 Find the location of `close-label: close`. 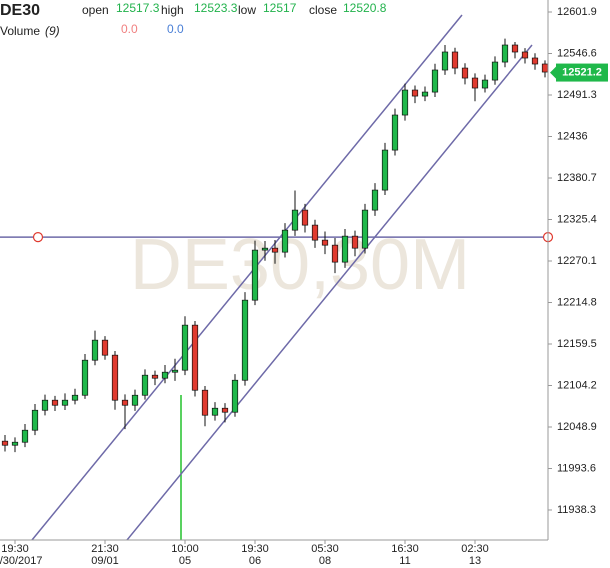

close-label: close is located at coordinates (323, 10).